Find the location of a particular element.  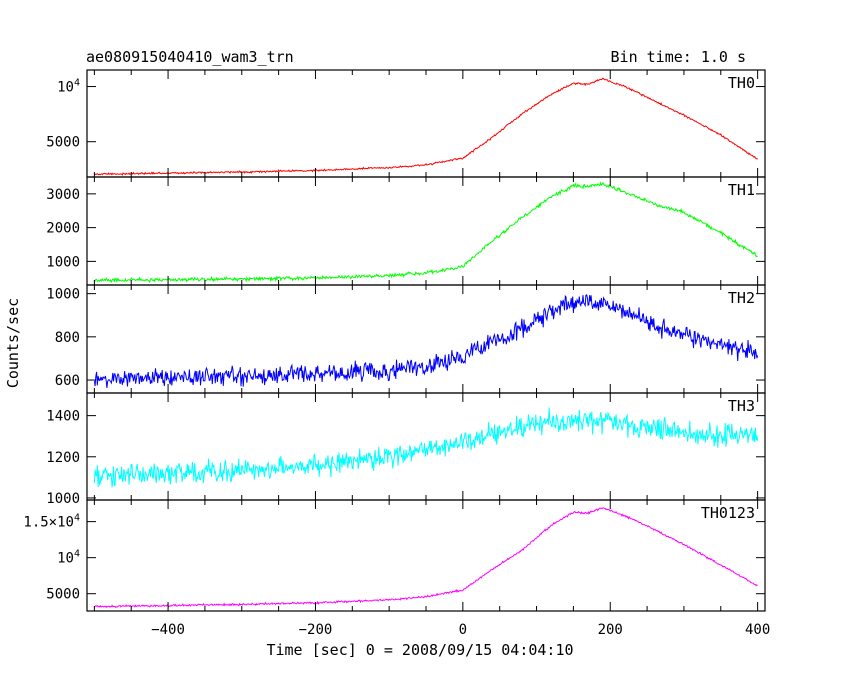

y-tick-label: 3000 is located at coordinates (63, 195).